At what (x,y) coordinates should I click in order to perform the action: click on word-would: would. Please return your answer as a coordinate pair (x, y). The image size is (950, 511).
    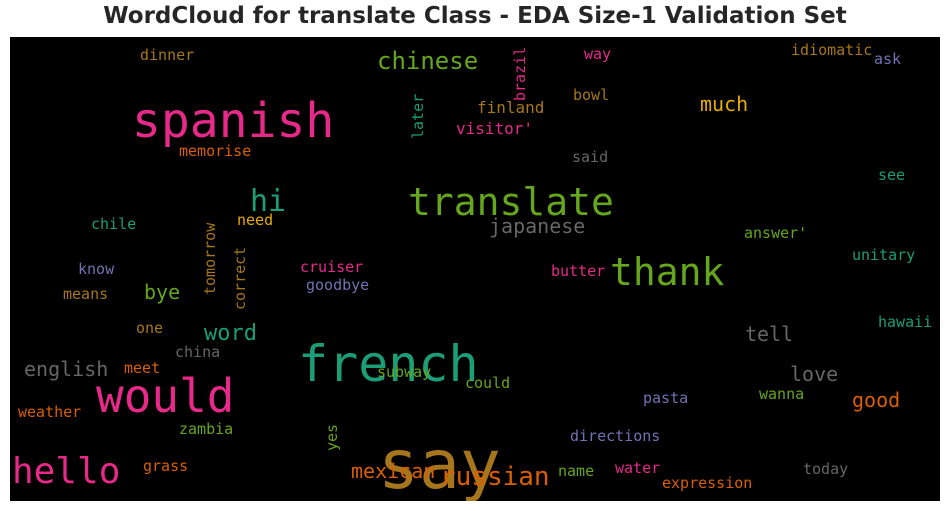
    Looking at the image, I should click on (165, 396).